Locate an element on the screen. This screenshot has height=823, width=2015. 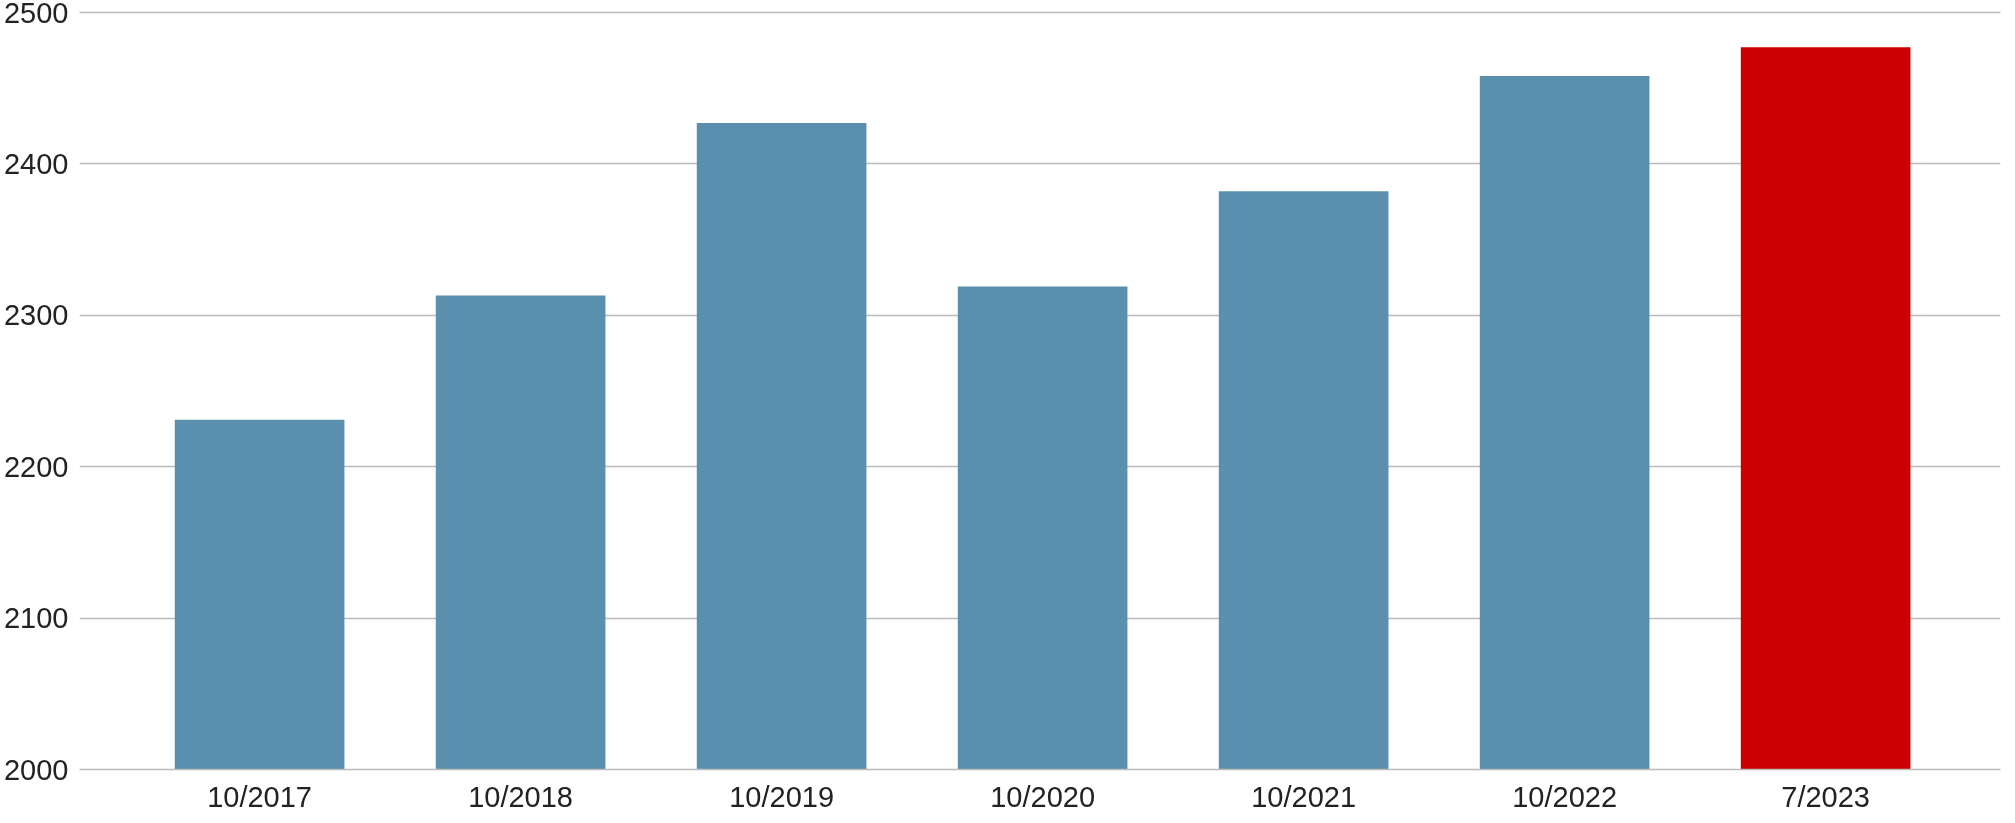
x-tick-label: 10/2018 is located at coordinates (521, 796).